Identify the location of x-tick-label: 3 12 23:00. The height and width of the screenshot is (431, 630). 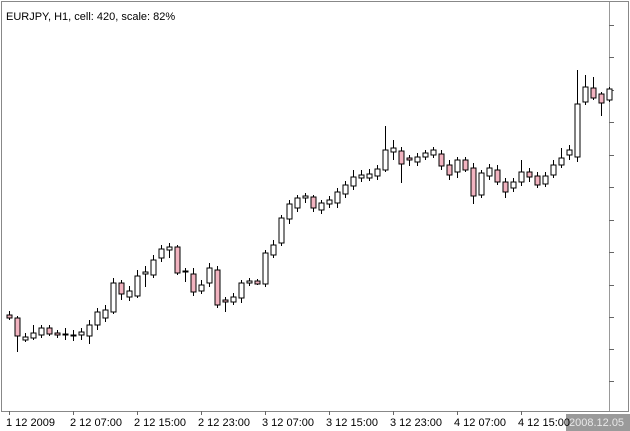
(416, 423).